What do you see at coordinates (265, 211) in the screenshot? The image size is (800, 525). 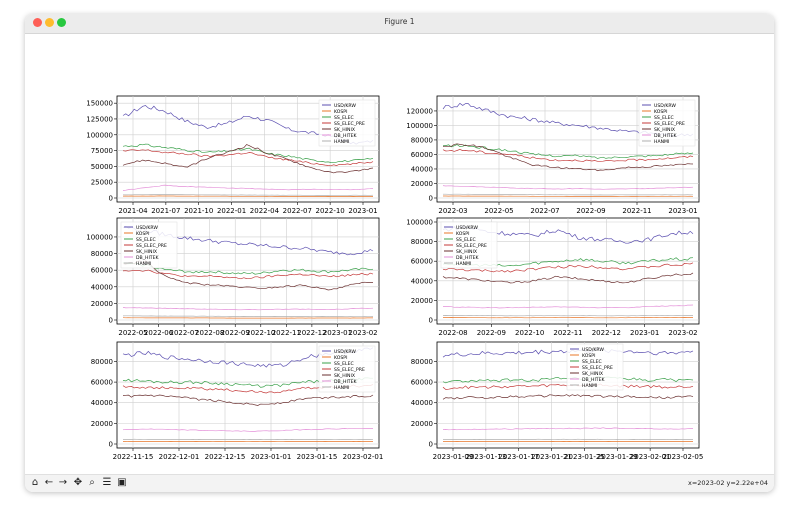 I see `x-tick-label: 2022-04` at bounding box center [265, 211].